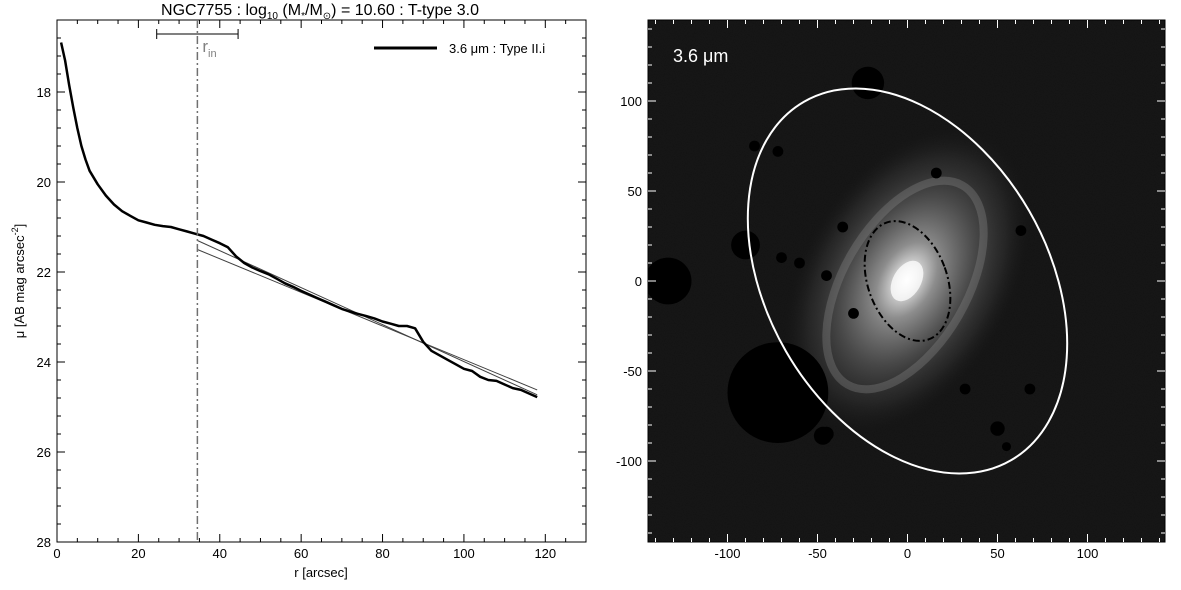 This screenshot has height=590, width=1181. What do you see at coordinates (303, 16) in the screenshot?
I see `title-mass-sub: *` at bounding box center [303, 16].